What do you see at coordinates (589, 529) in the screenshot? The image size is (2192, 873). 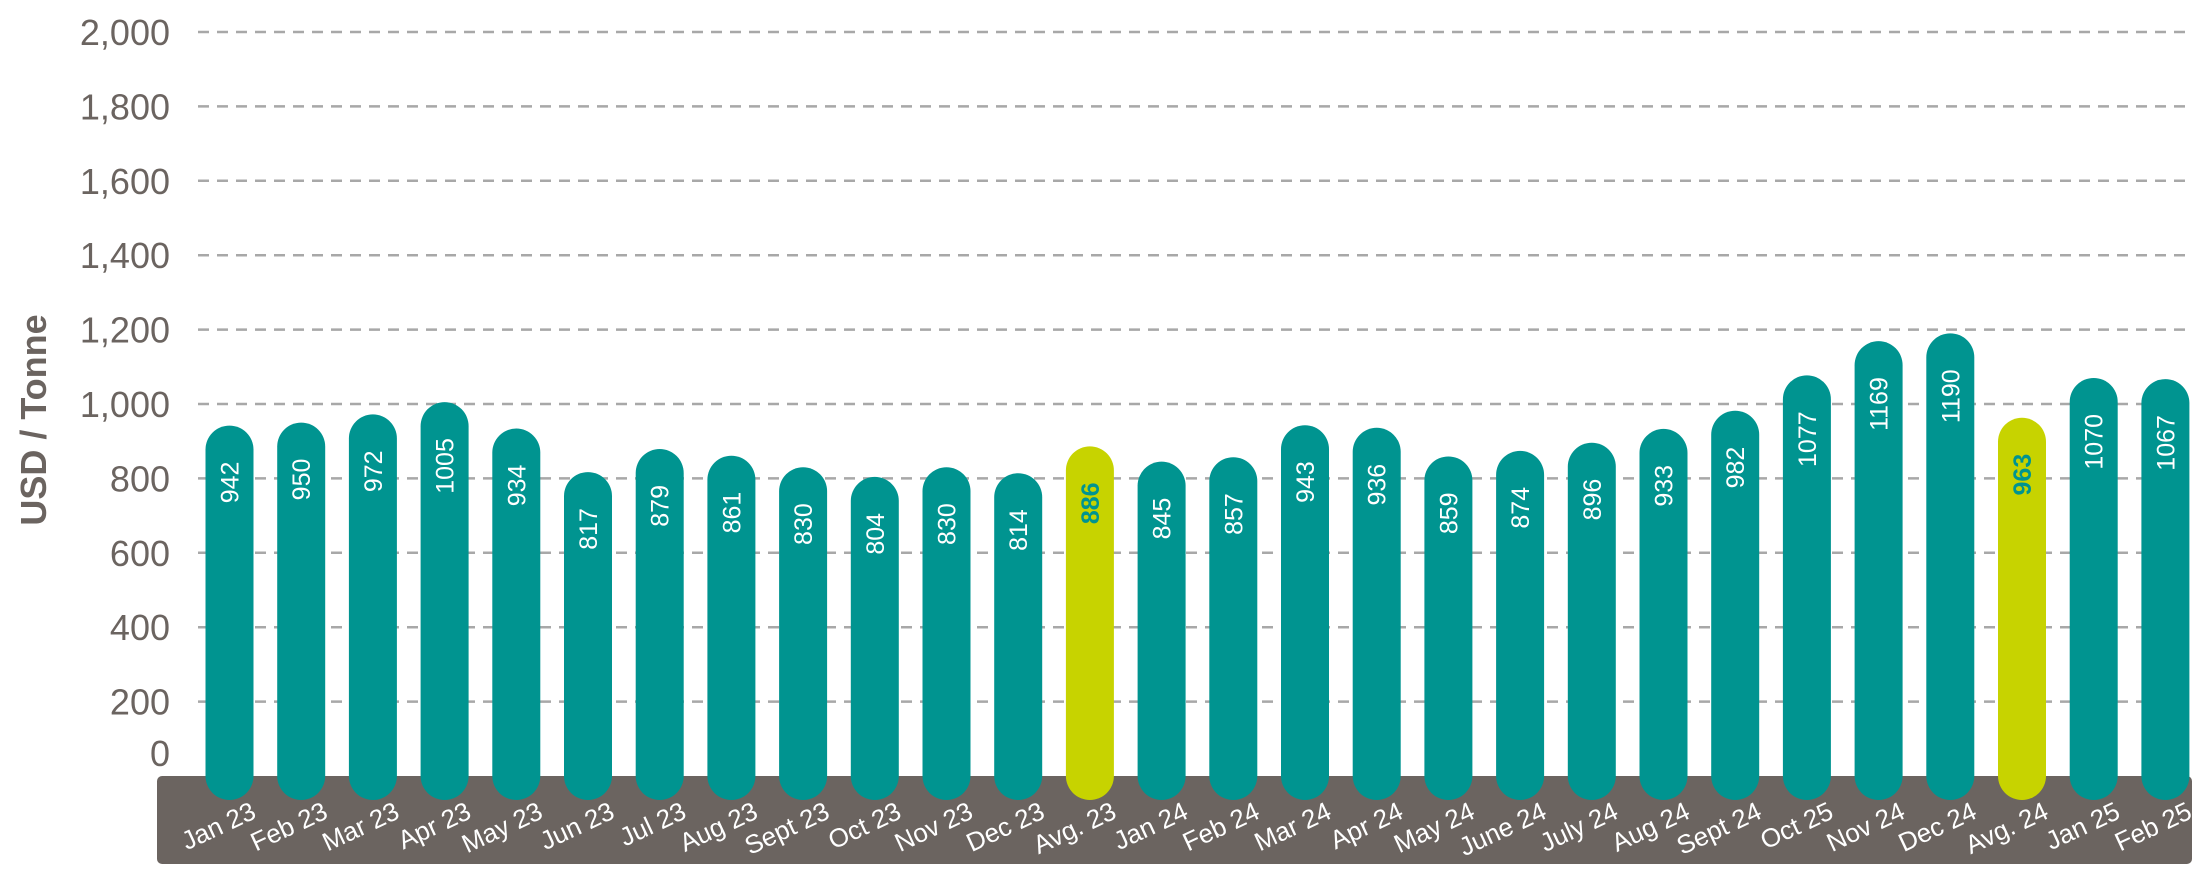 I see `value-label: 817` at bounding box center [589, 529].